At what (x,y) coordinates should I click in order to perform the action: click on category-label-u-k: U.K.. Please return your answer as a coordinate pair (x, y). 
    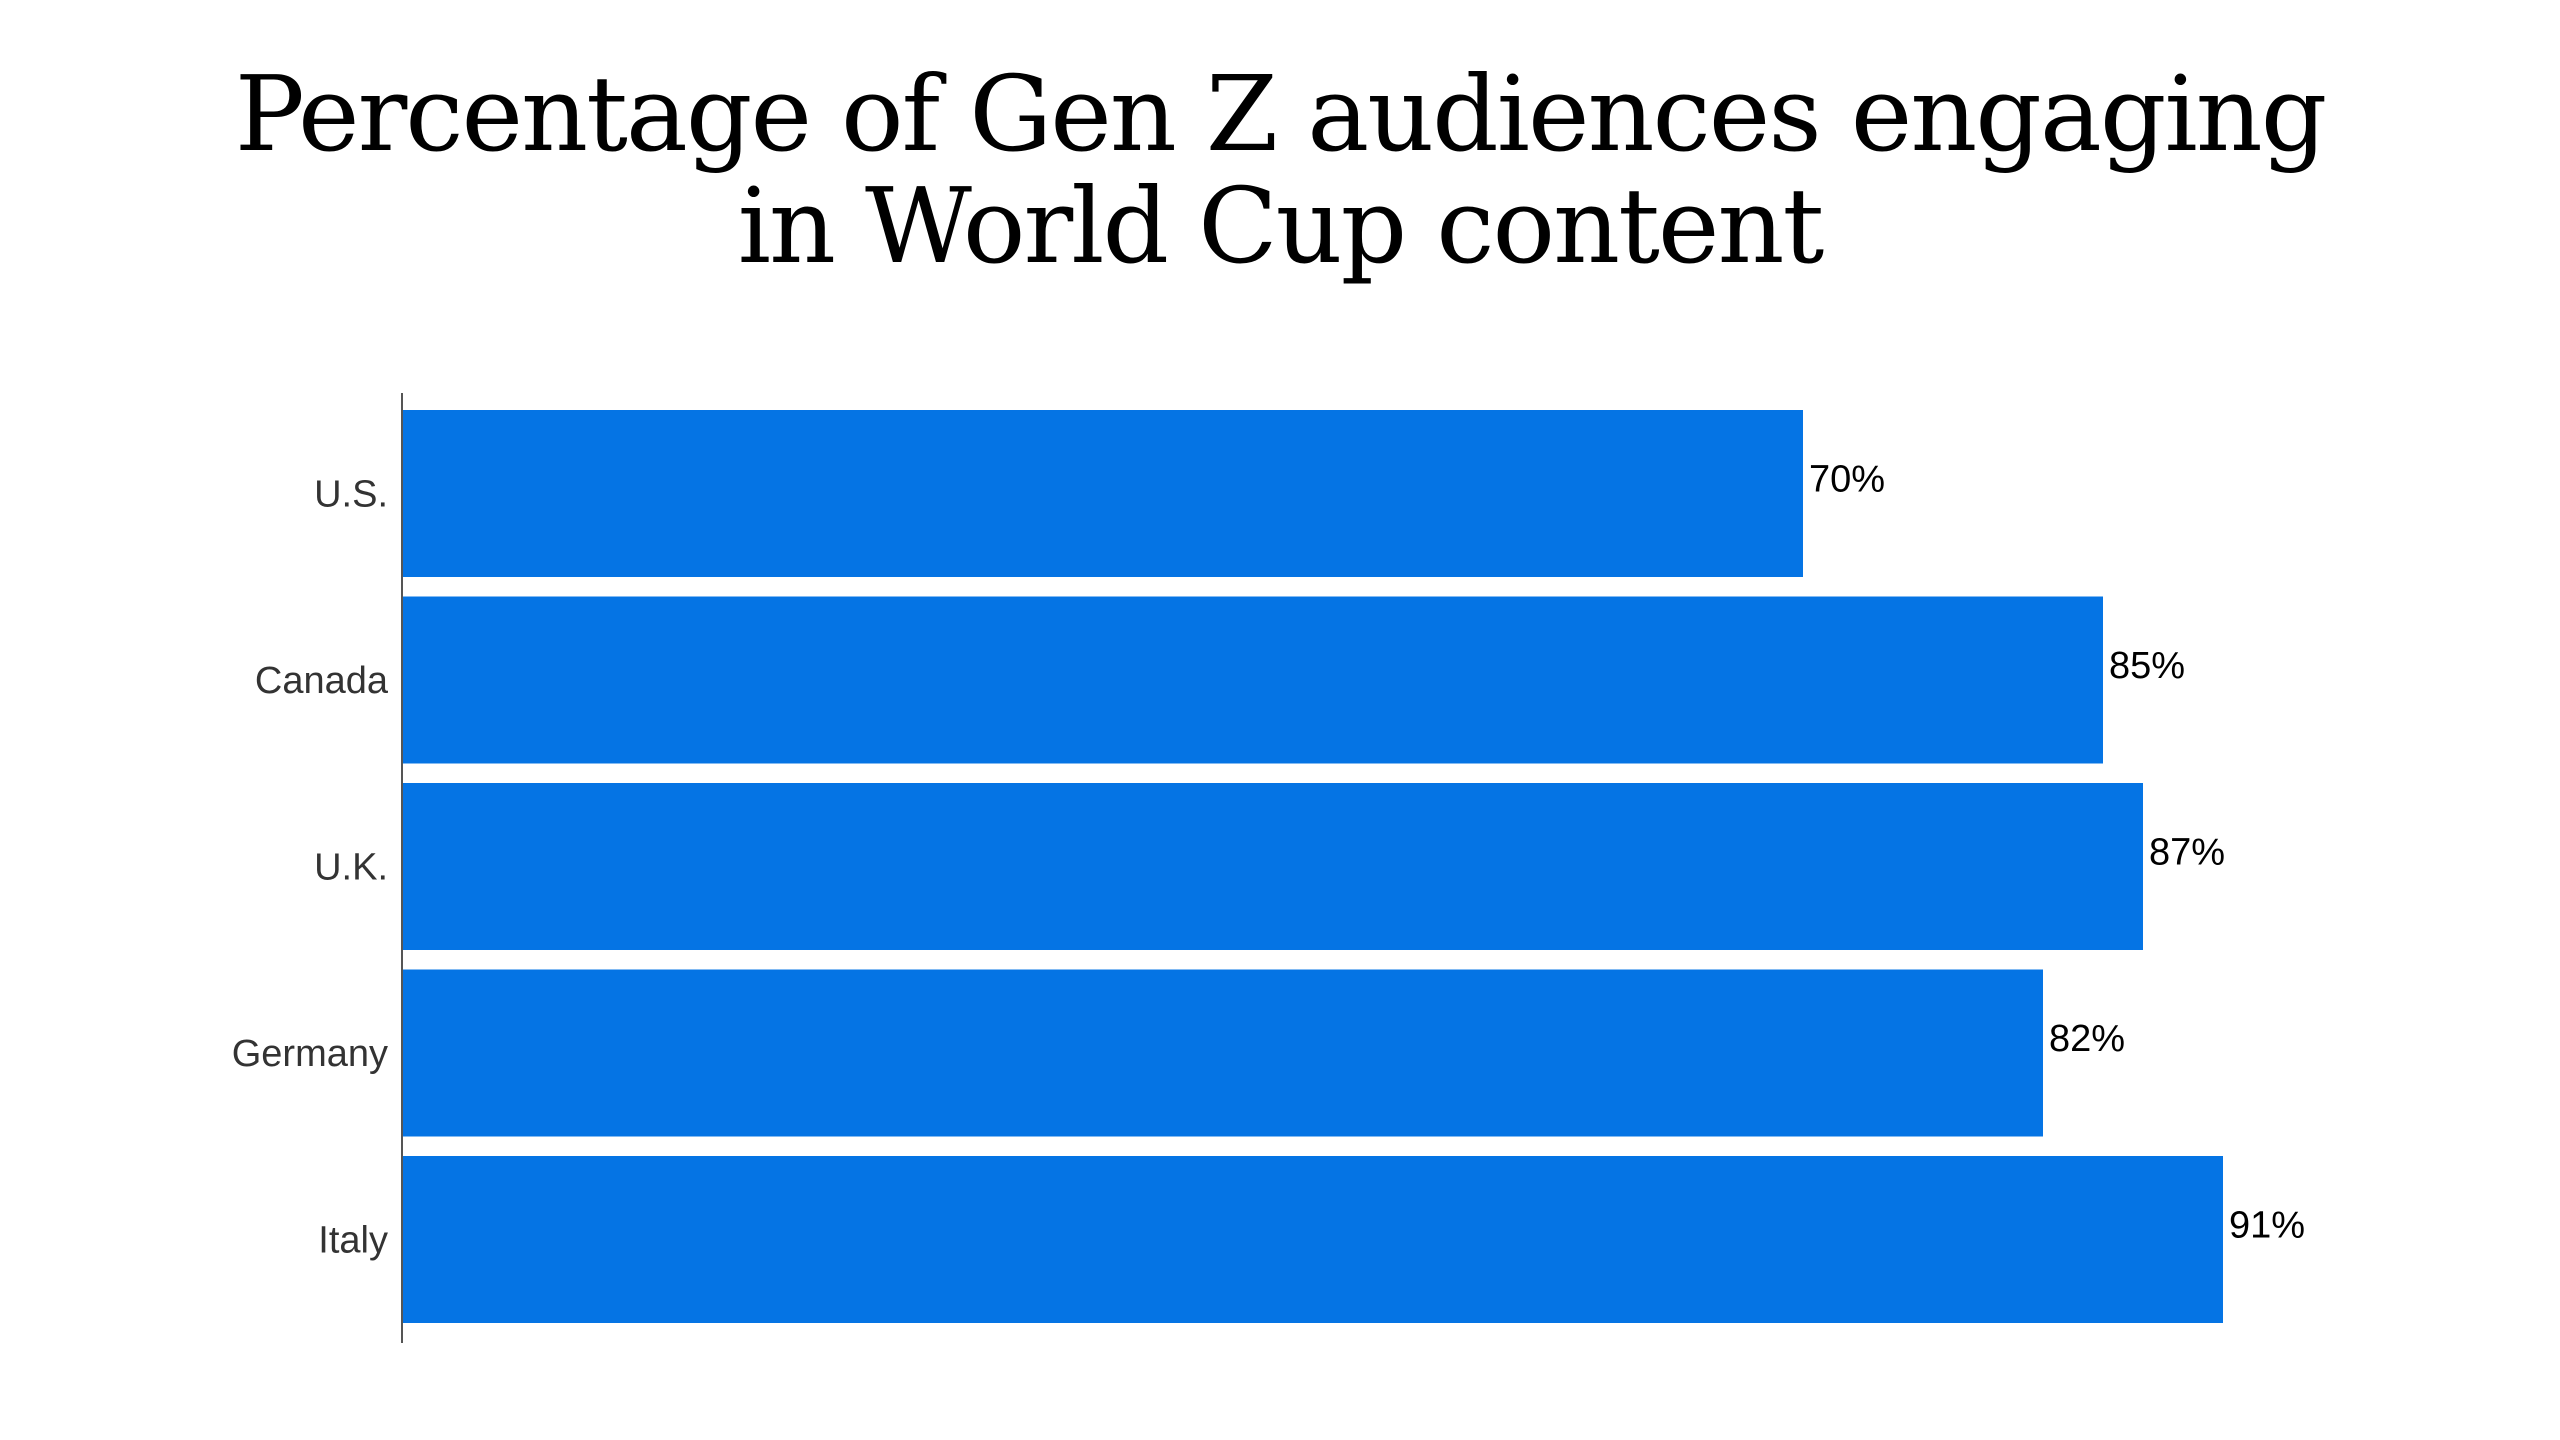
    Looking at the image, I should click on (351, 868).